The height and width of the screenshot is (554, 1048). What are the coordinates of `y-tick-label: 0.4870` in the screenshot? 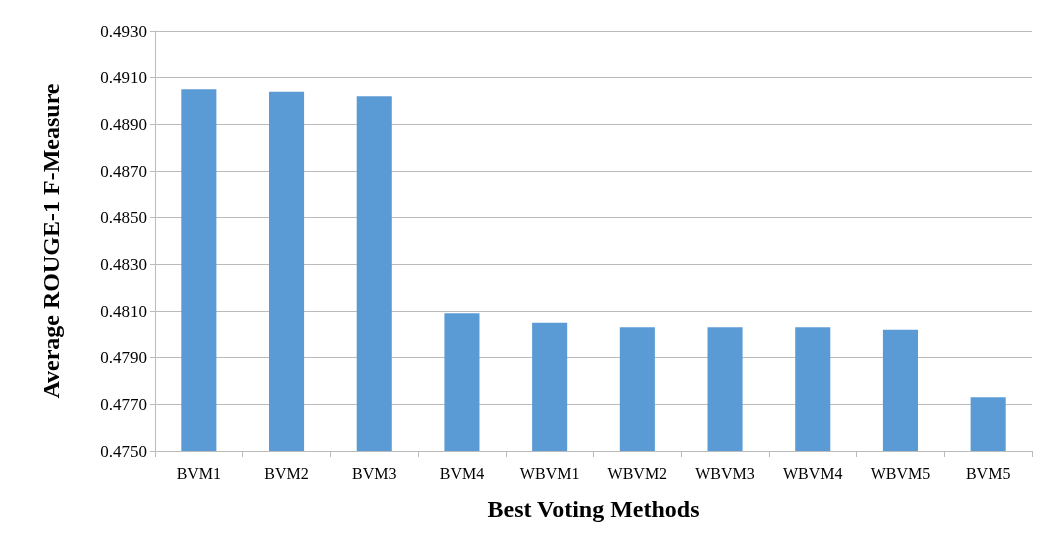 It's located at (123, 171).